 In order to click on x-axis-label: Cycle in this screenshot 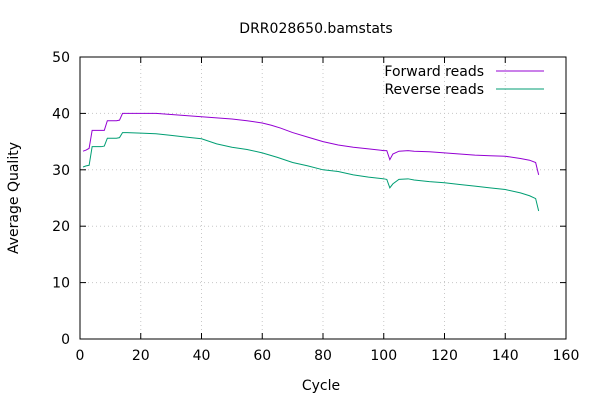, I will do `click(321, 386)`.